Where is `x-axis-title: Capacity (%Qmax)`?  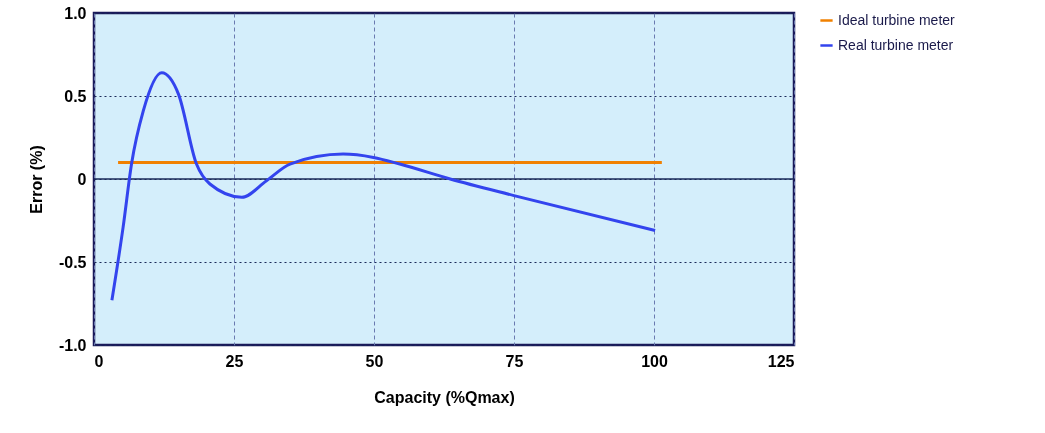
x-axis-title: Capacity (%Qmax) is located at coordinates (444, 397).